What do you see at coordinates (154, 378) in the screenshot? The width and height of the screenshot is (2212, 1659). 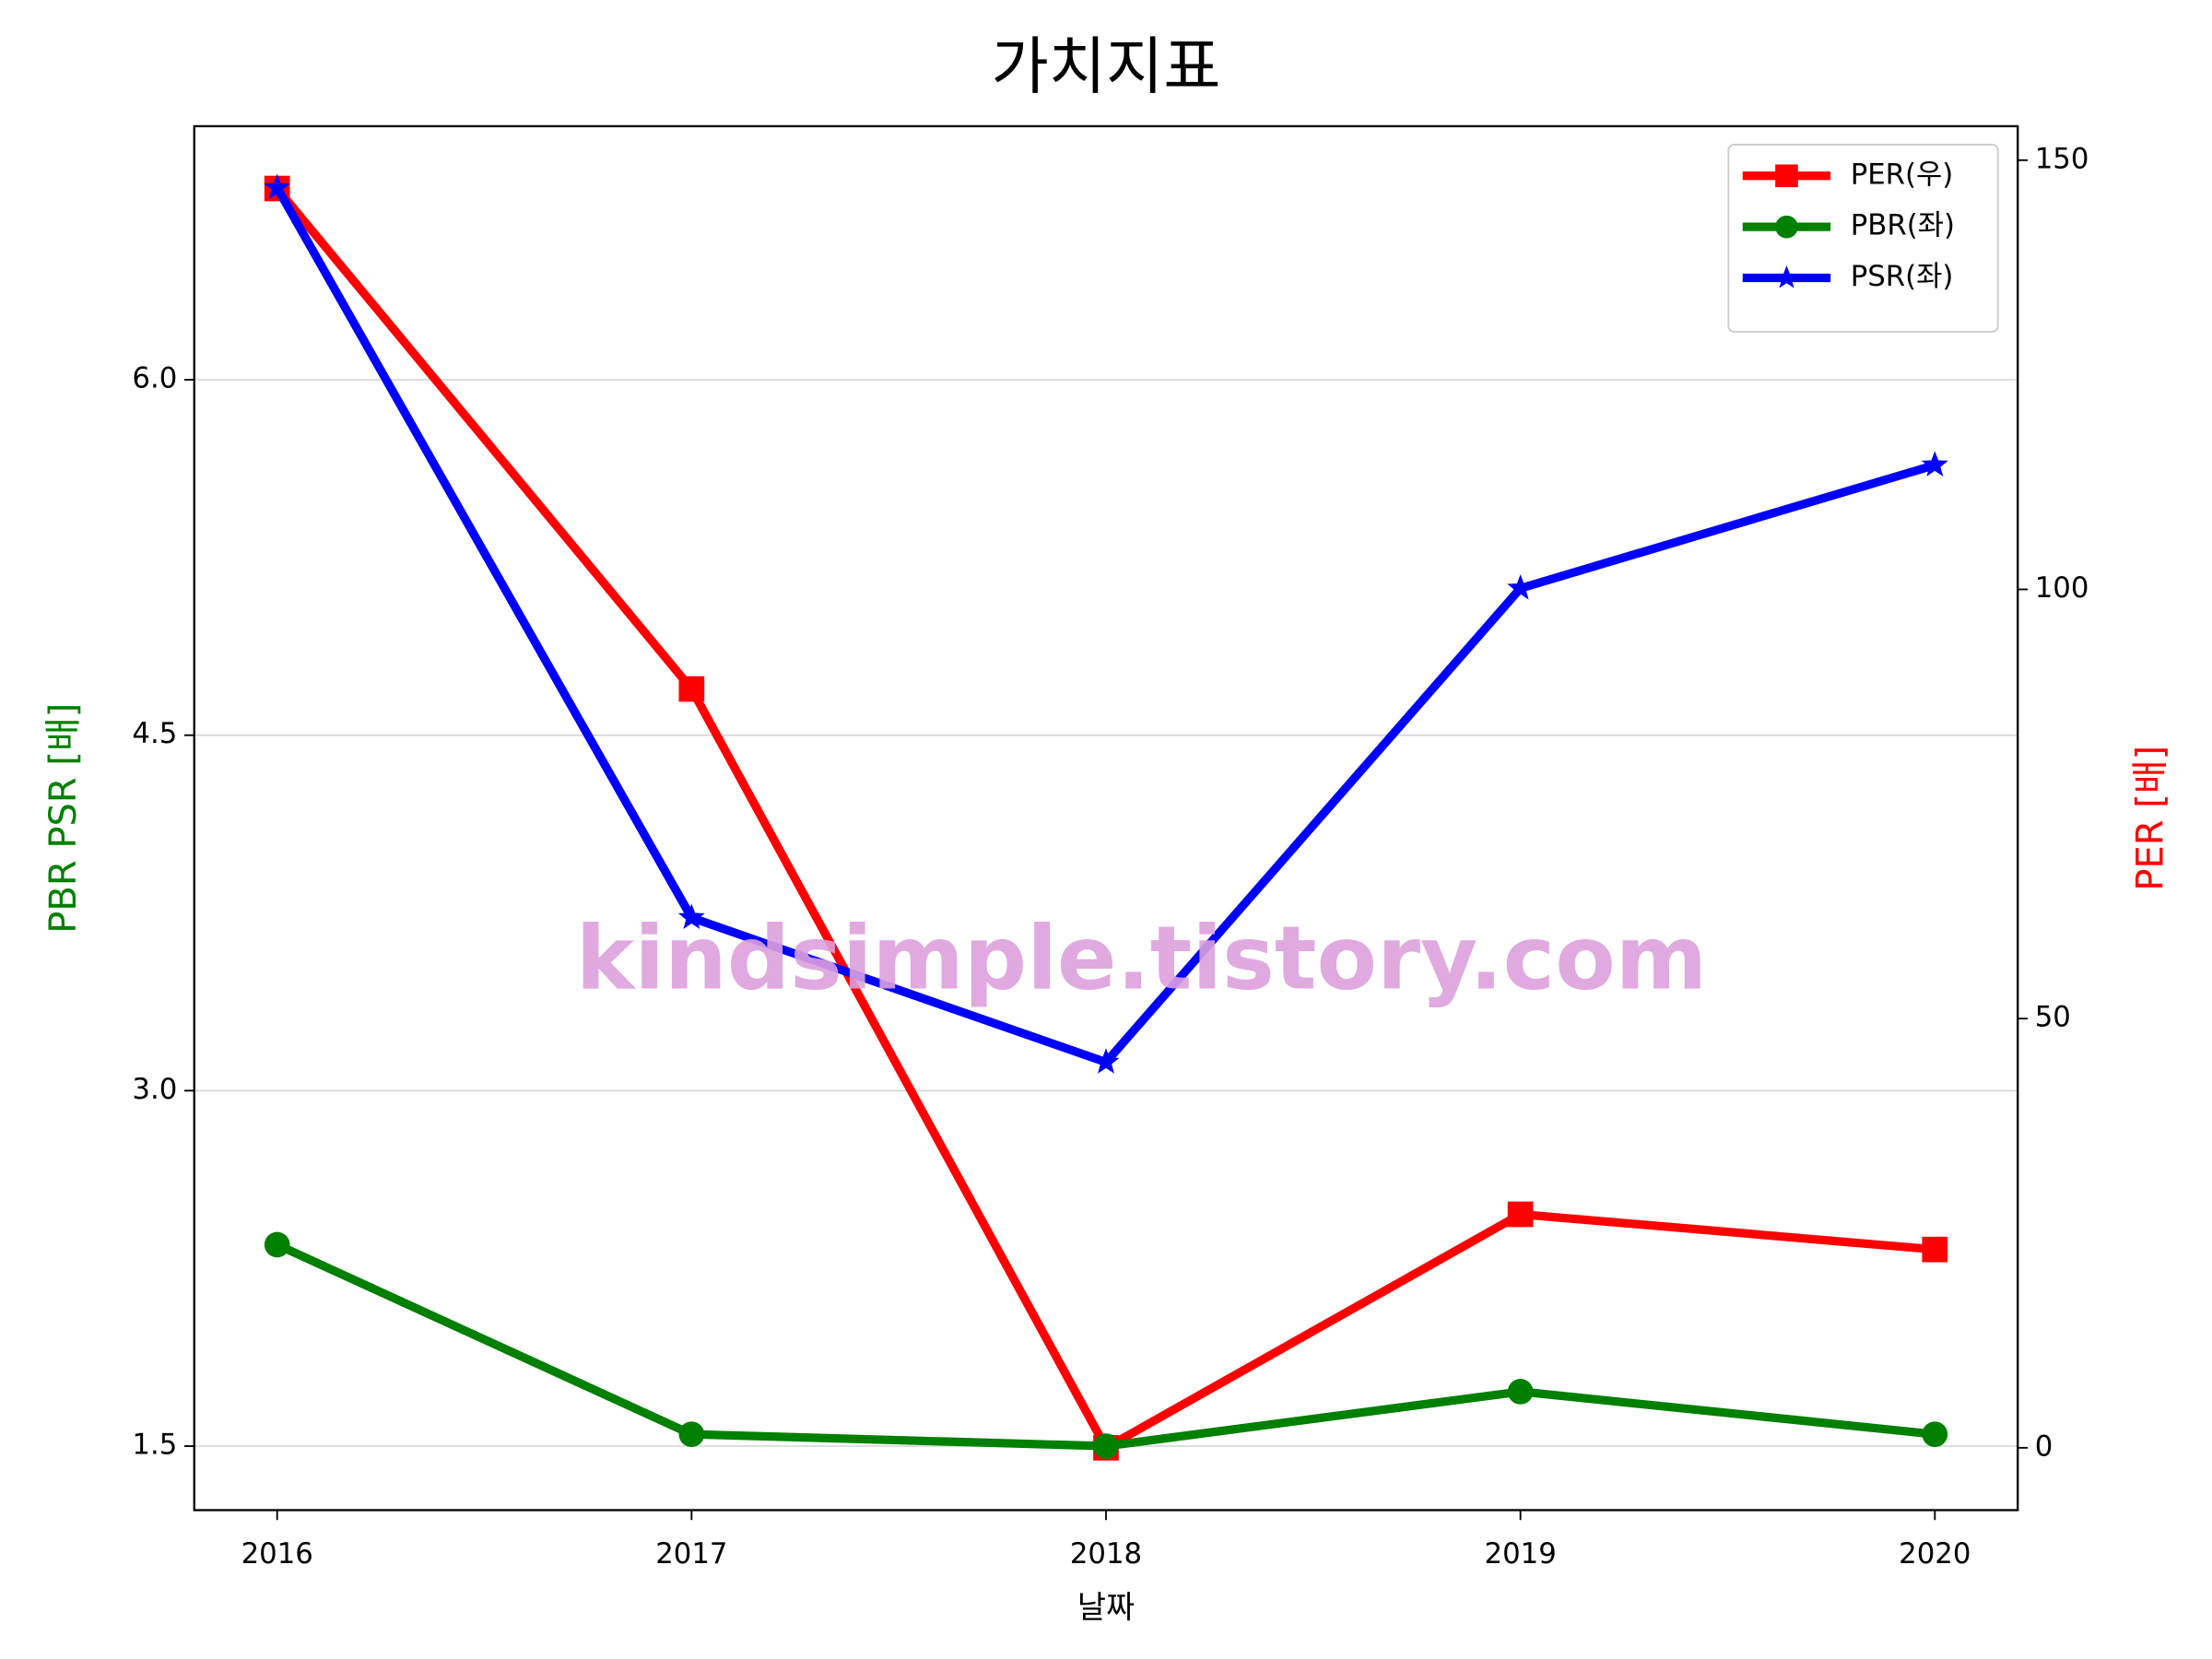 I see `y-tick-label: 6.0` at bounding box center [154, 378].